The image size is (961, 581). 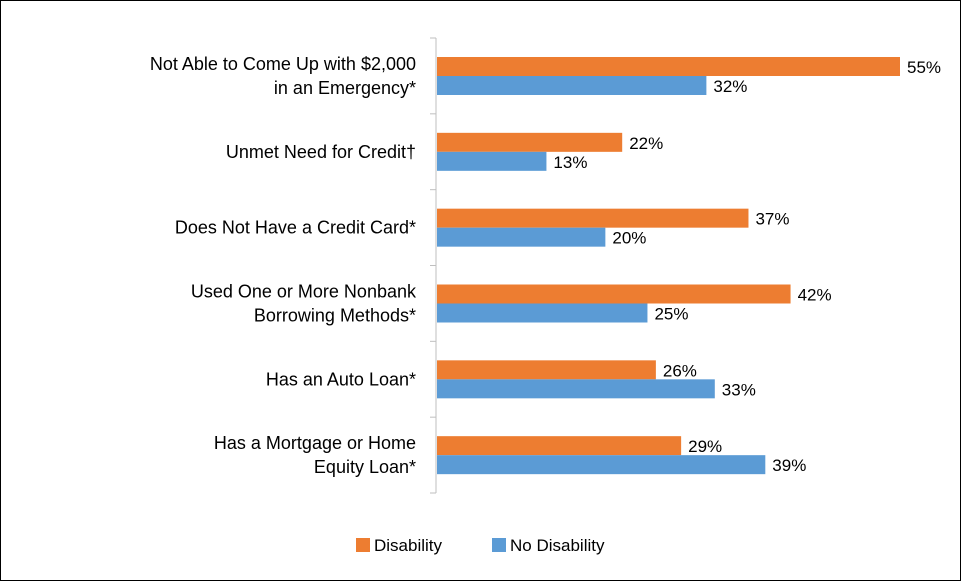 I want to click on category-label: Has an Auto Loan*, so click(x=341, y=379).